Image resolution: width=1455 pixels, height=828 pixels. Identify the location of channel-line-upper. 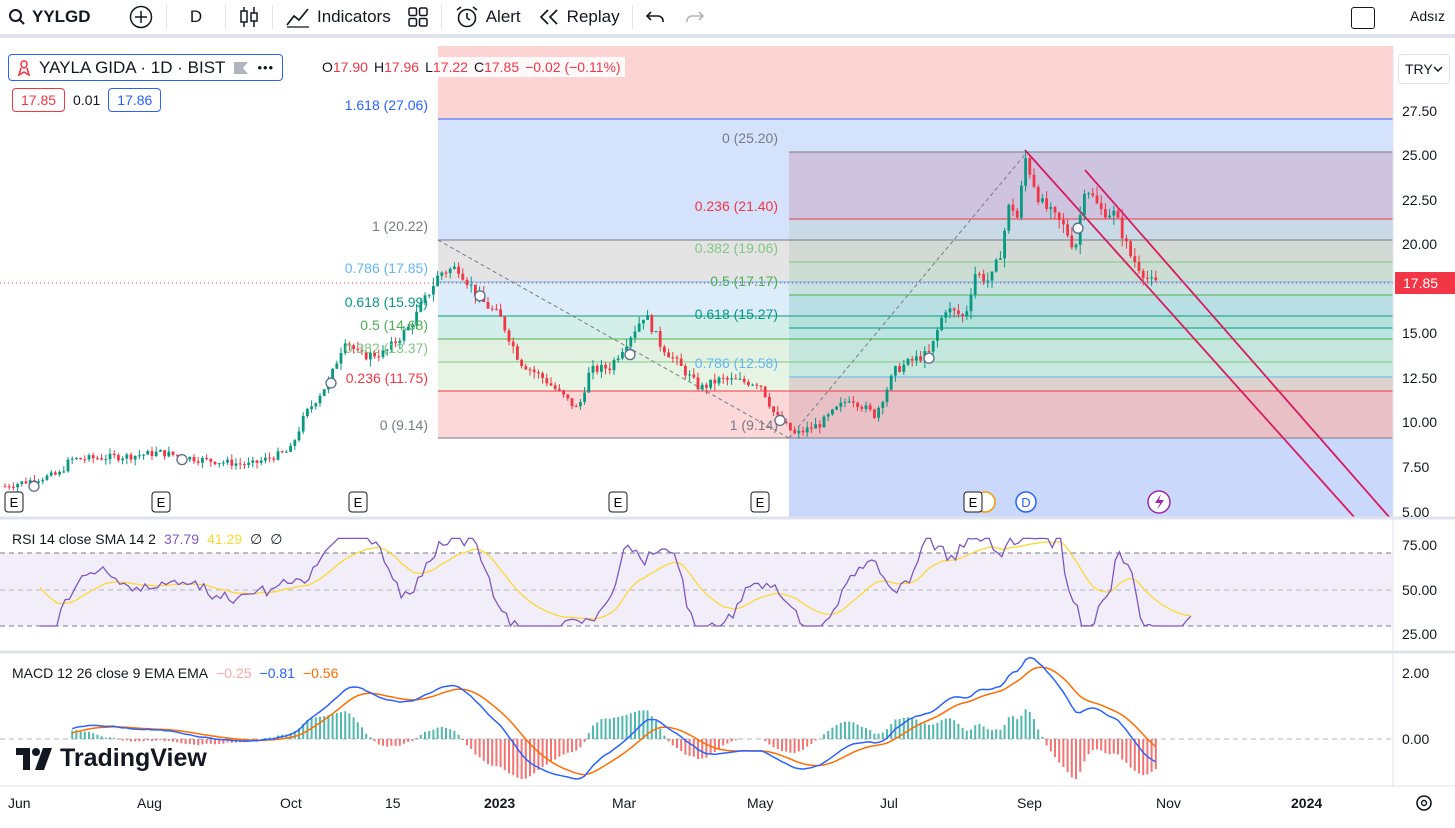
(1237, 343).